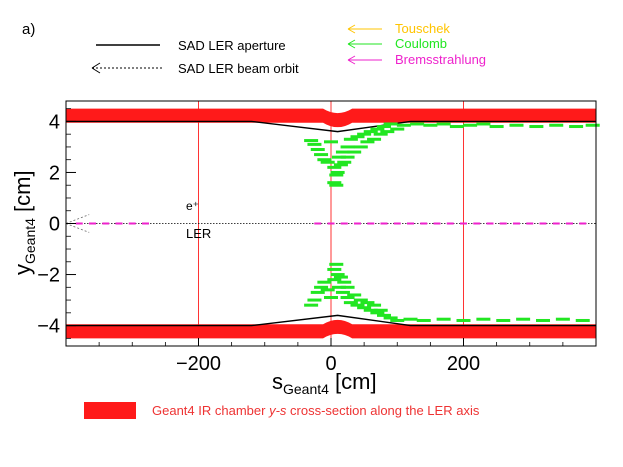  Describe the element at coordinates (277, 410) in the screenshot. I see `legend-chamber-italic: y-s` at that location.